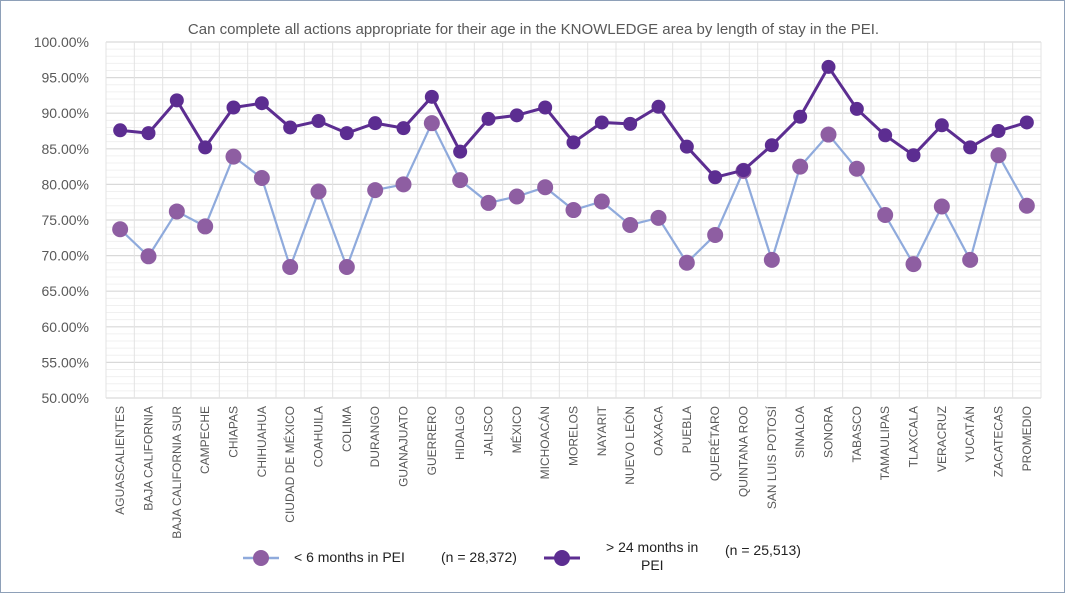 The width and height of the screenshot is (1065, 593). Describe the element at coordinates (489, 431) in the screenshot. I see `x-tick-label: JALISCO` at that location.